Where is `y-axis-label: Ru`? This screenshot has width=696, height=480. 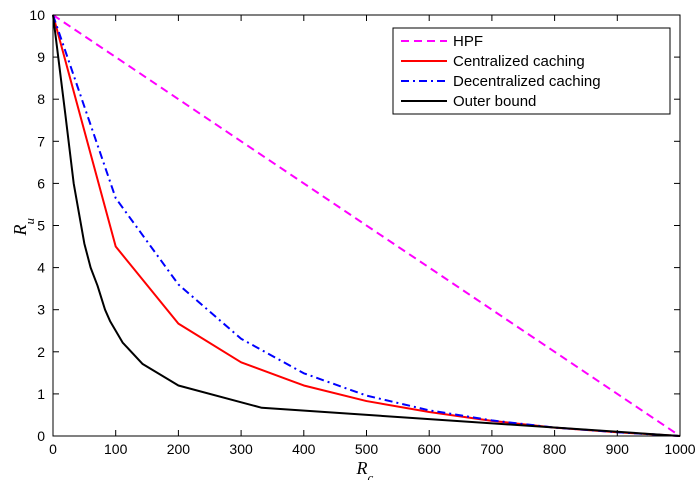
y-axis-label: Ru is located at coordinates (23, 227).